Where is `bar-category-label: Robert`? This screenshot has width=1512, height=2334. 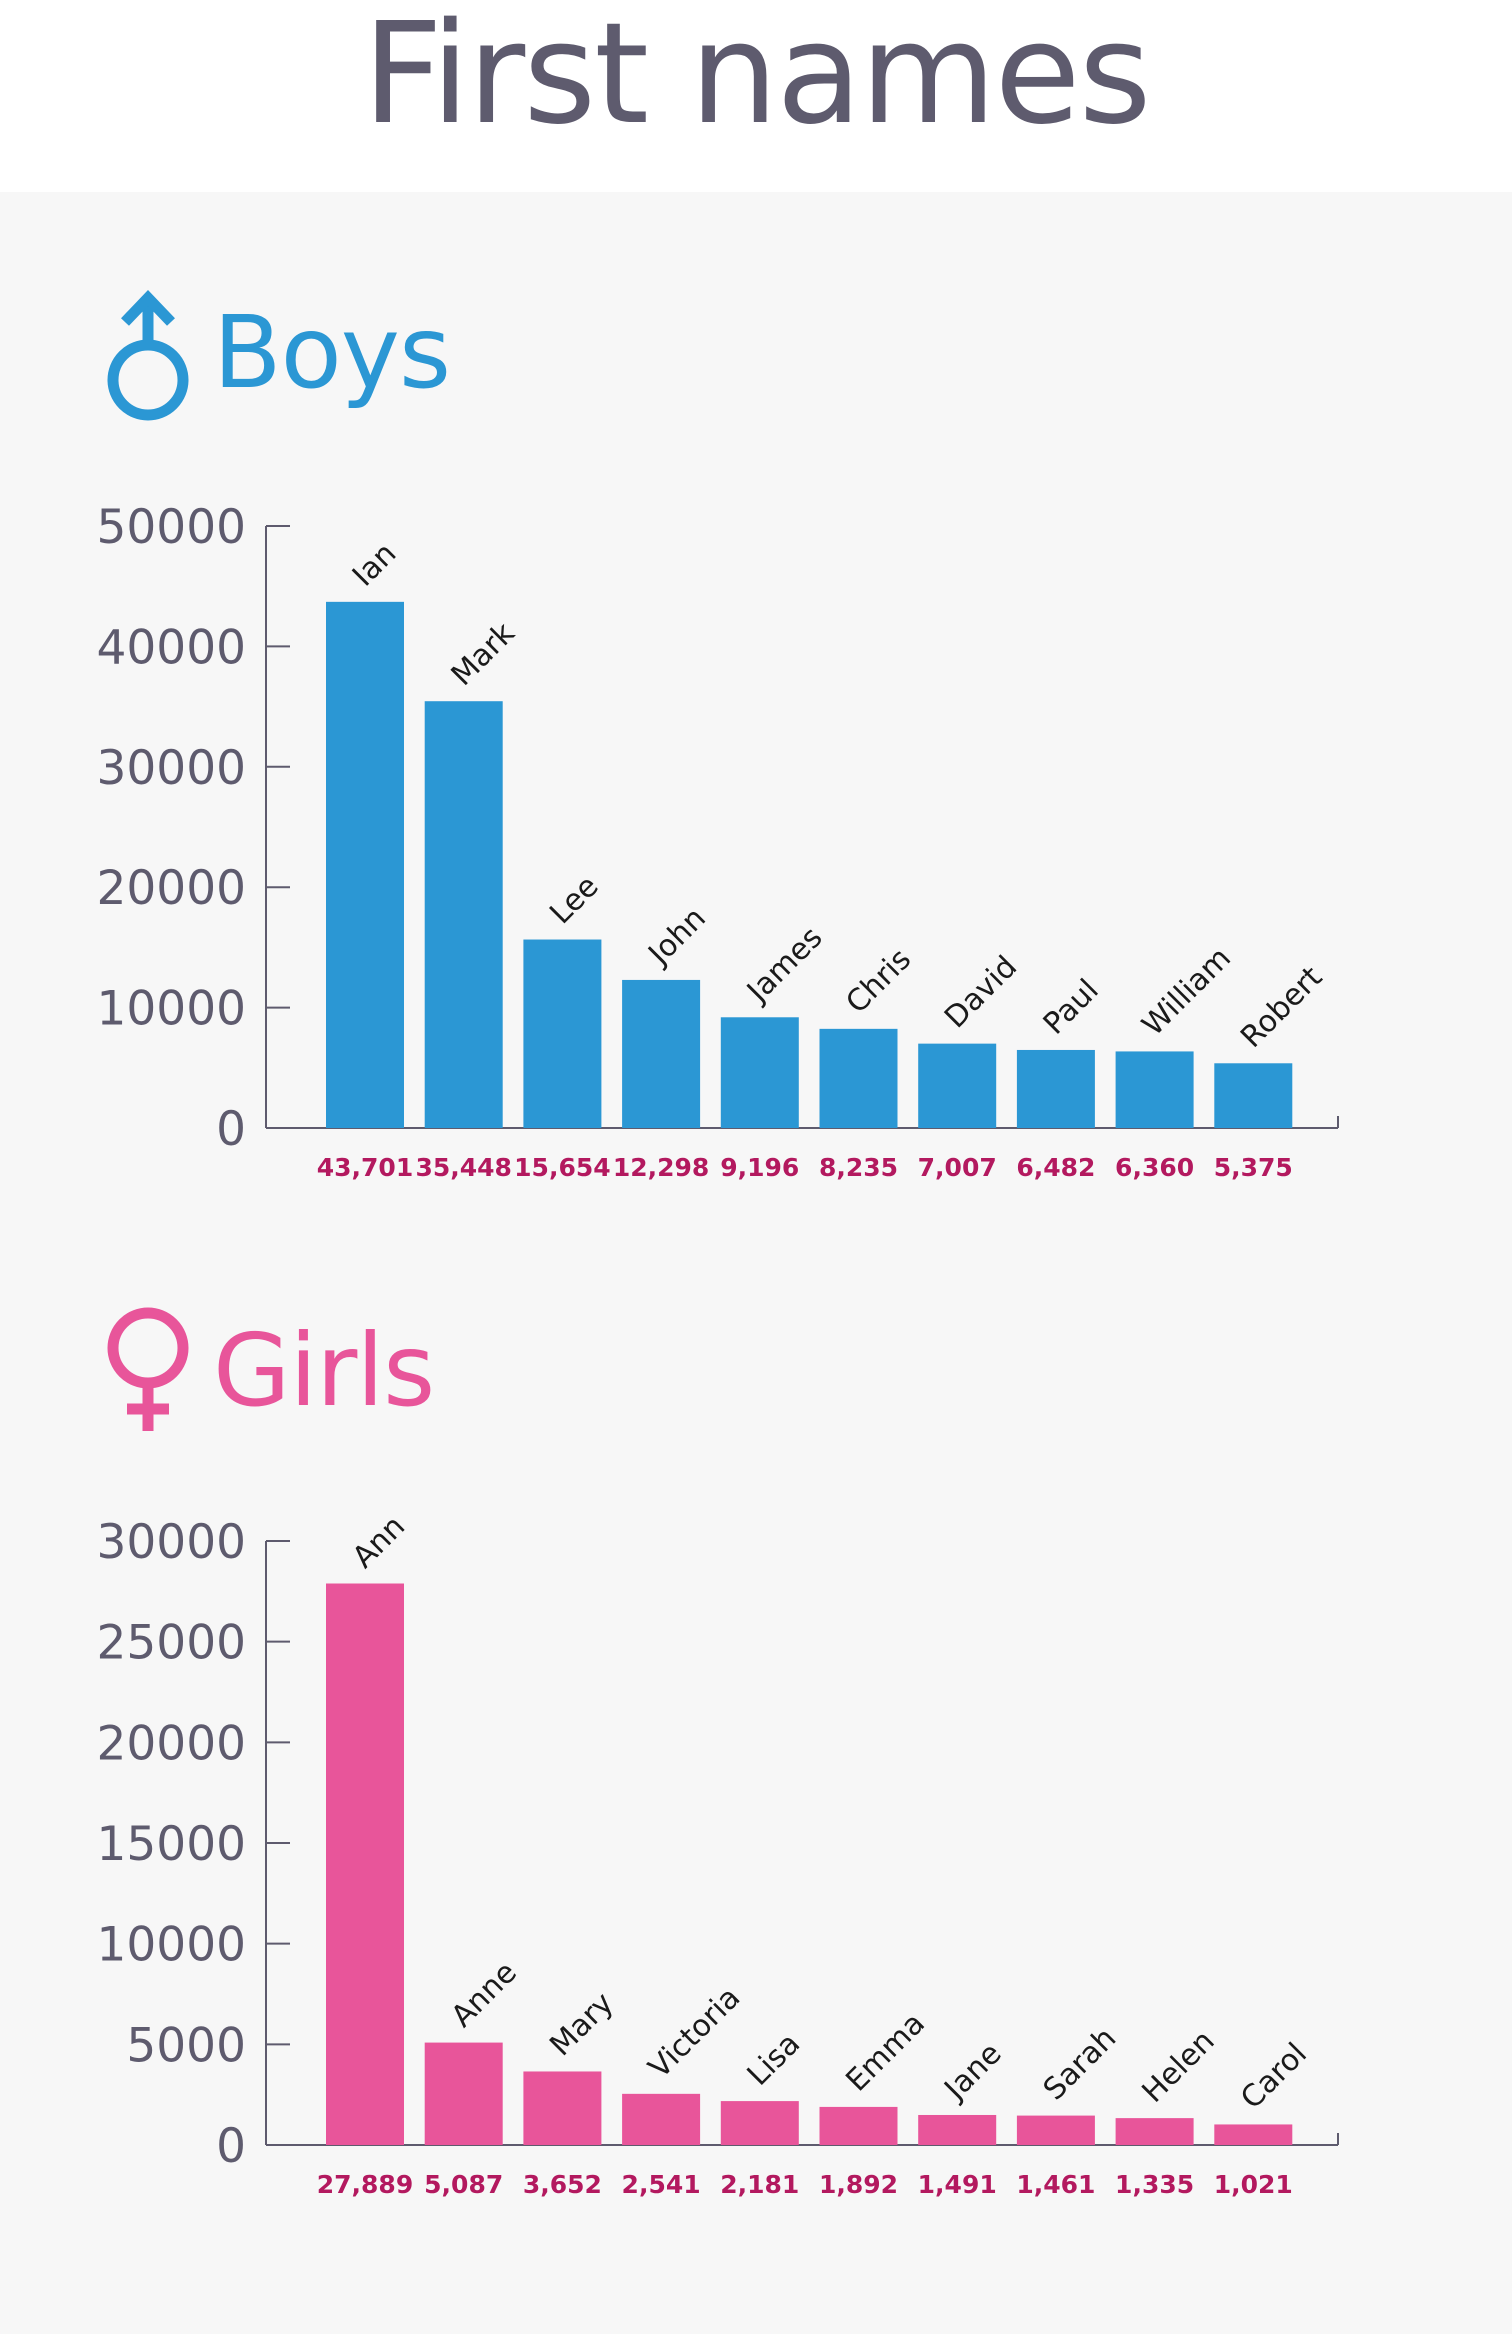
bar-category-label: Robert is located at coordinates (1281, 1007).